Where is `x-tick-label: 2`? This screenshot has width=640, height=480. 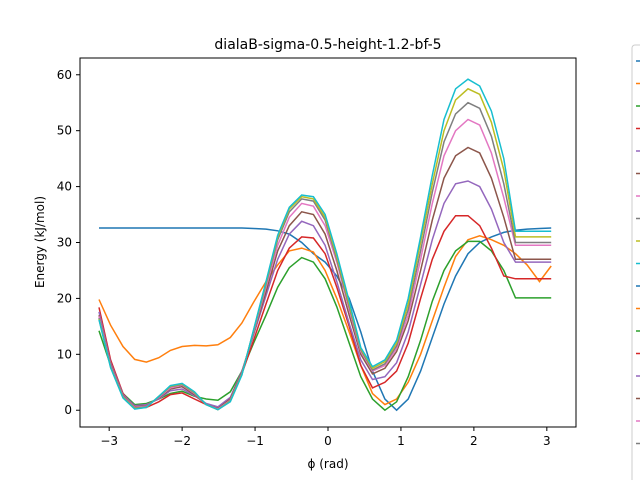 x-tick-label: 2 is located at coordinates (474, 441).